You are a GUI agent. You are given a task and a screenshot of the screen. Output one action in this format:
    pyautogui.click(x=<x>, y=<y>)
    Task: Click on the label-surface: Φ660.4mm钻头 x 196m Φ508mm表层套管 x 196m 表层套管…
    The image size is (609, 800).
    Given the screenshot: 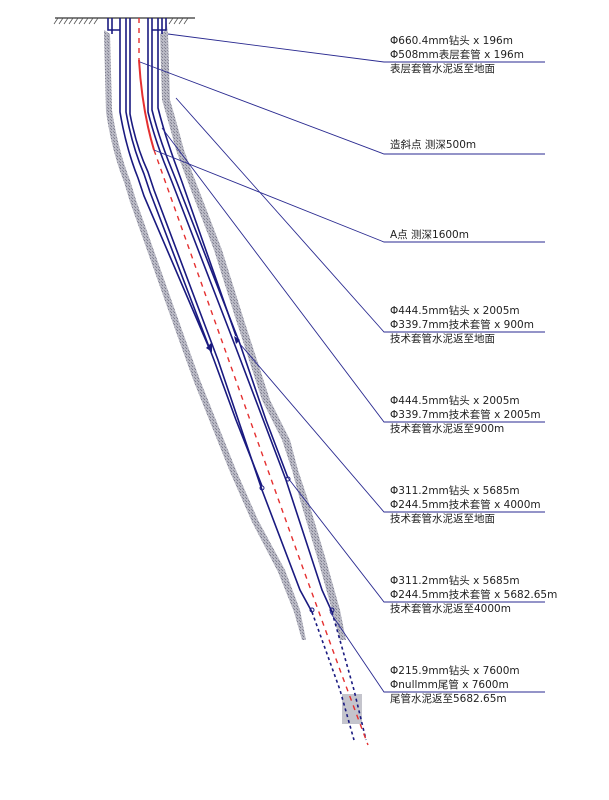 What is the action you would take?
    pyautogui.click(x=458, y=54)
    